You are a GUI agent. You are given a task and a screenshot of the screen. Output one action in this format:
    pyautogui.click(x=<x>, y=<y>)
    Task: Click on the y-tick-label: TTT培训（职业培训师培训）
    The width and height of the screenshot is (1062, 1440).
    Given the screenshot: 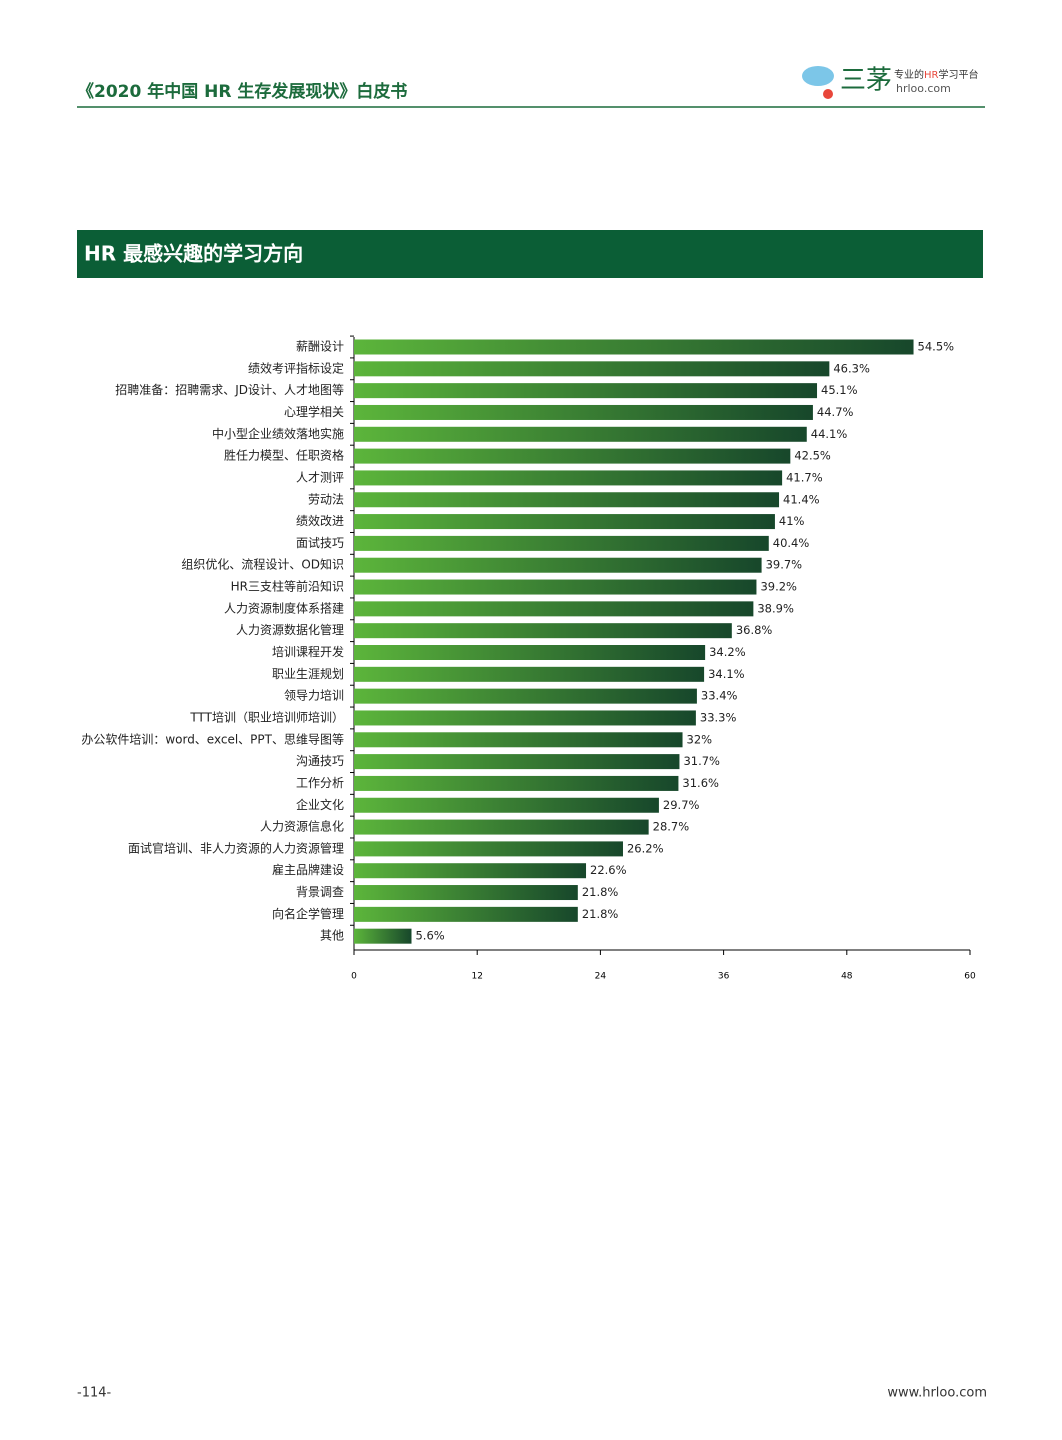 What is the action you would take?
    pyautogui.click(x=266, y=716)
    